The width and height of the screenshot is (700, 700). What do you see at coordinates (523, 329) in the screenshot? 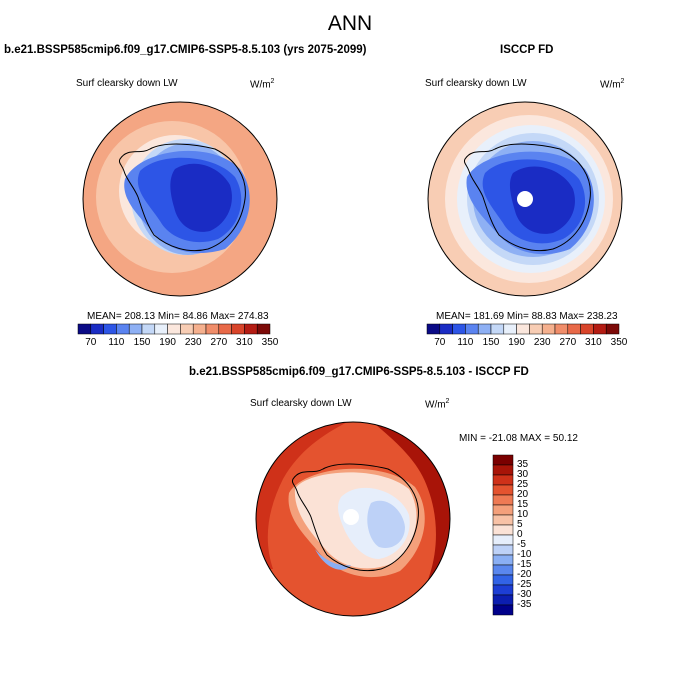
I see `obs-colorbar` at bounding box center [523, 329].